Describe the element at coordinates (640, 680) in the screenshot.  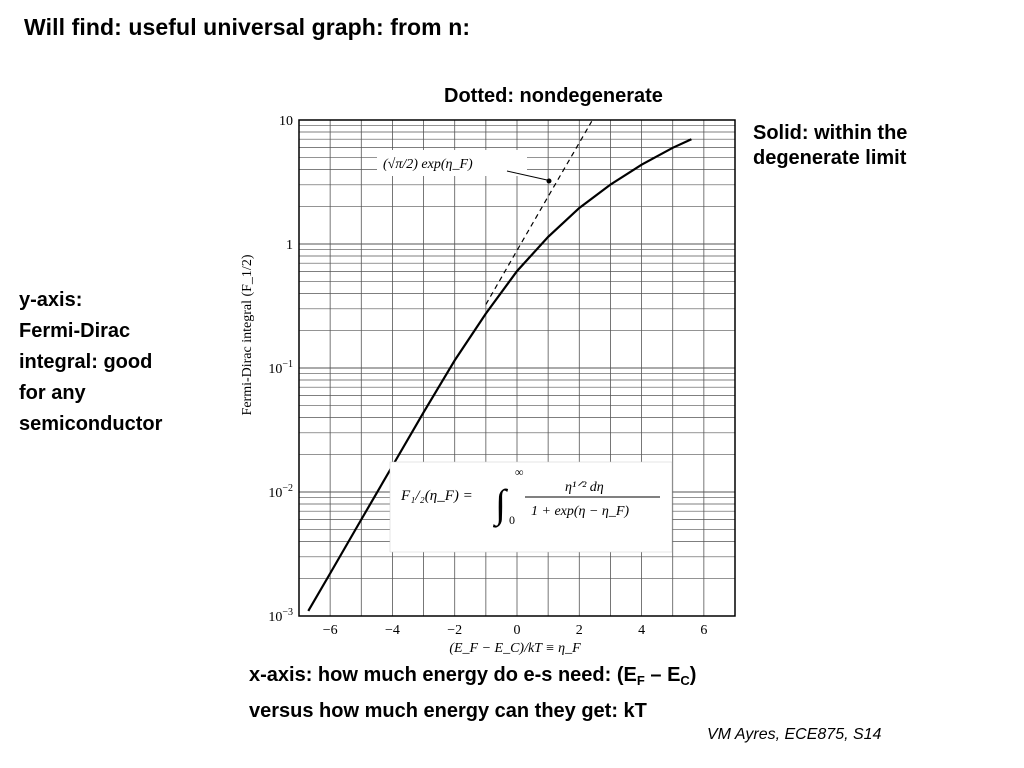
I see `xaxis-note-sub-f: F` at that location.